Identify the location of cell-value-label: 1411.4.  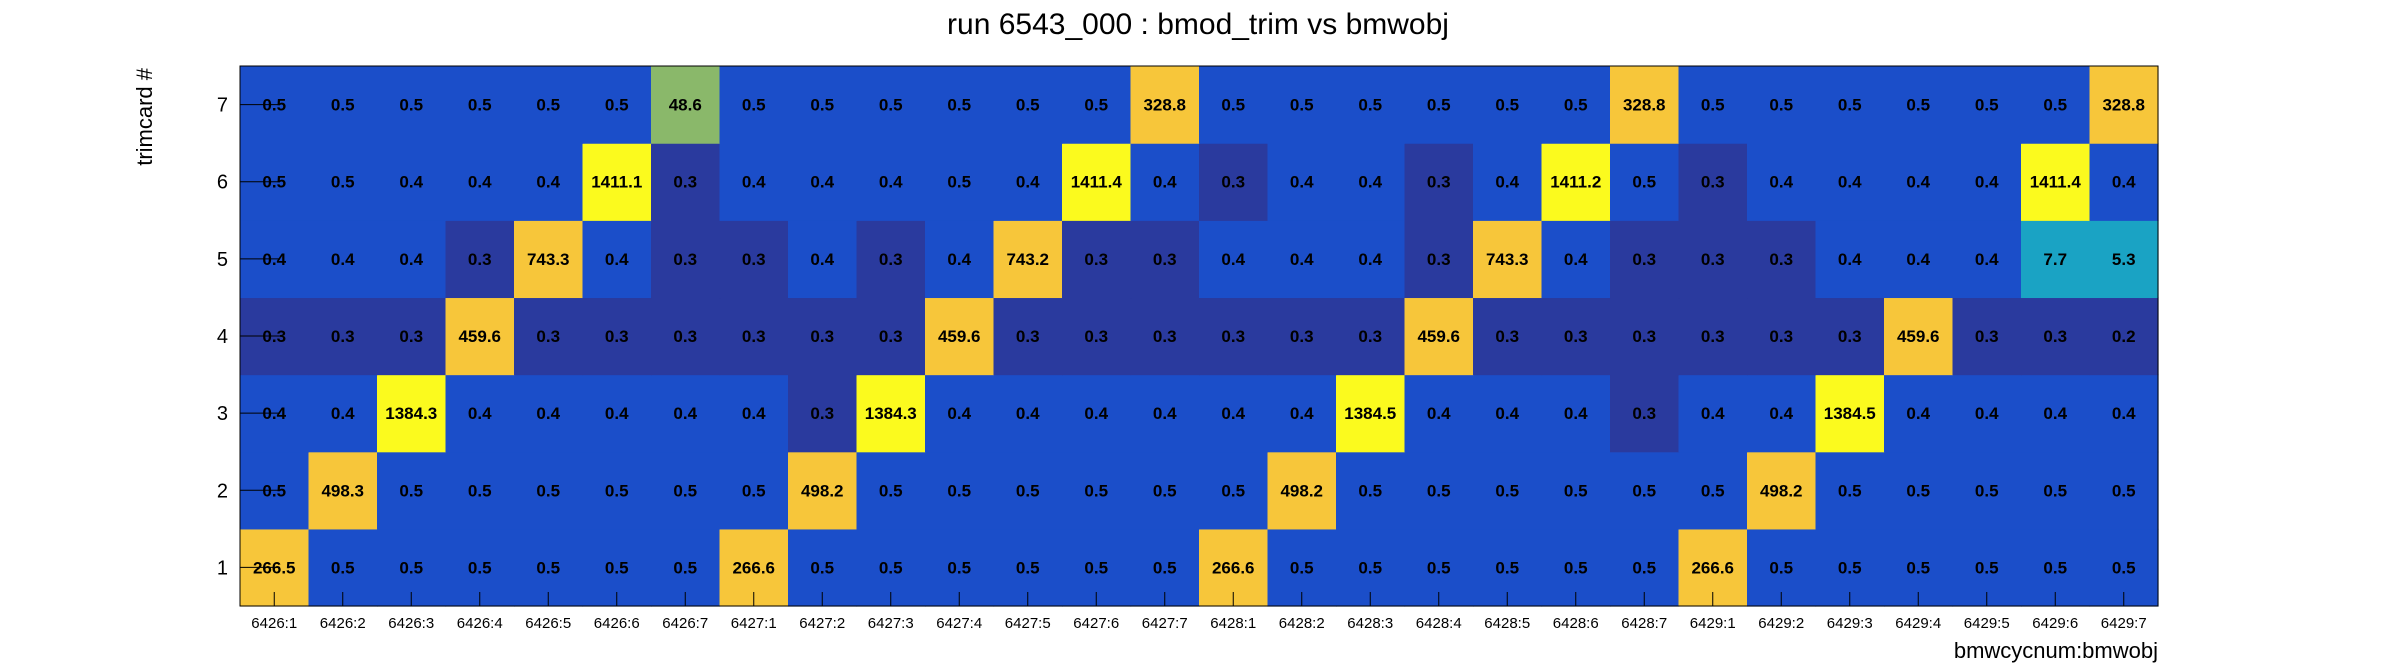
(1097, 182).